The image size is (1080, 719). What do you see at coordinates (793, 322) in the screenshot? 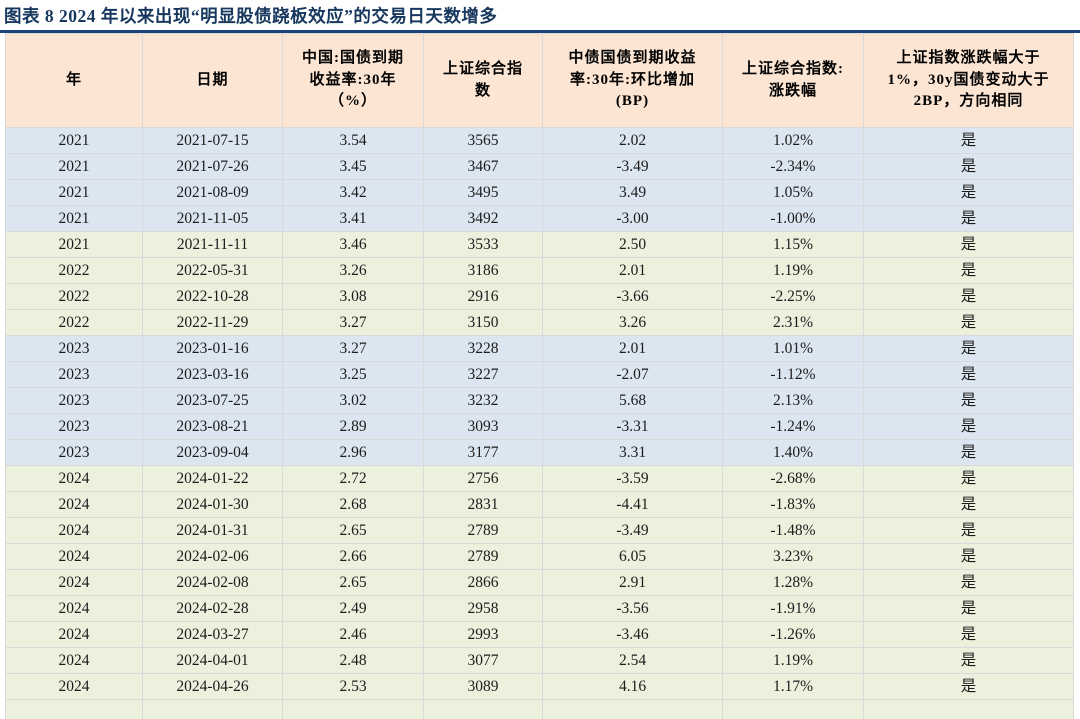
I see `cell-sse-pct-change: 2.31%` at bounding box center [793, 322].